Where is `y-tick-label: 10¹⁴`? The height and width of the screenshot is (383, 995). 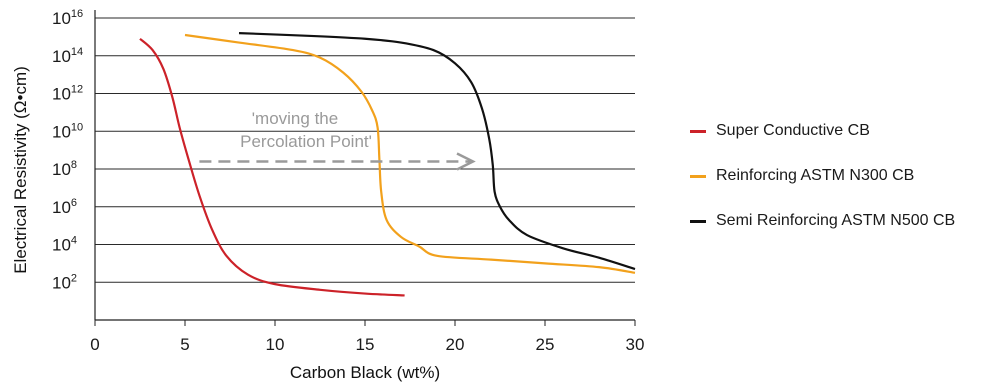
y-tick-label: 10¹⁴ is located at coordinates (67, 56).